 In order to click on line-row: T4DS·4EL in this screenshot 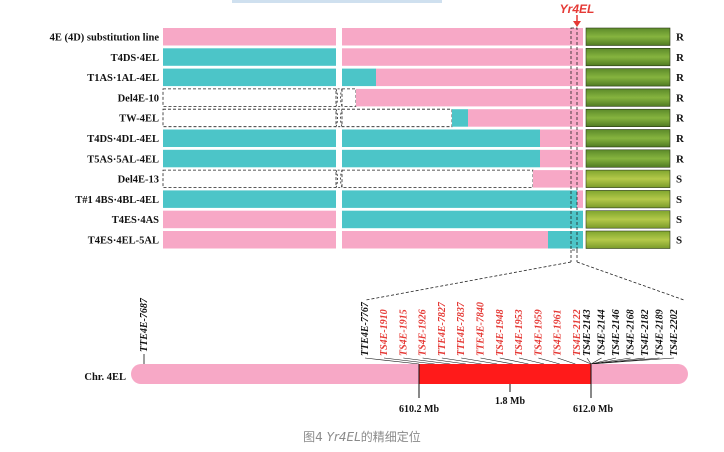, I will do `click(347, 57)`.